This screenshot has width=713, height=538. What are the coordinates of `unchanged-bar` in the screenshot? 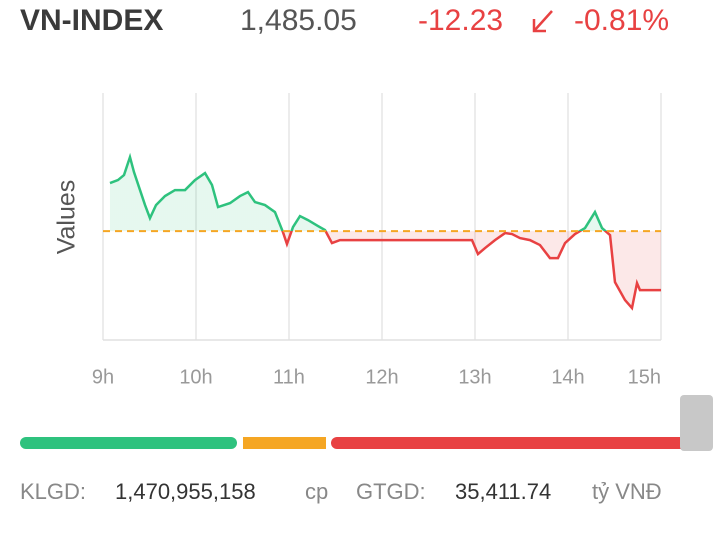 It's located at (284, 443).